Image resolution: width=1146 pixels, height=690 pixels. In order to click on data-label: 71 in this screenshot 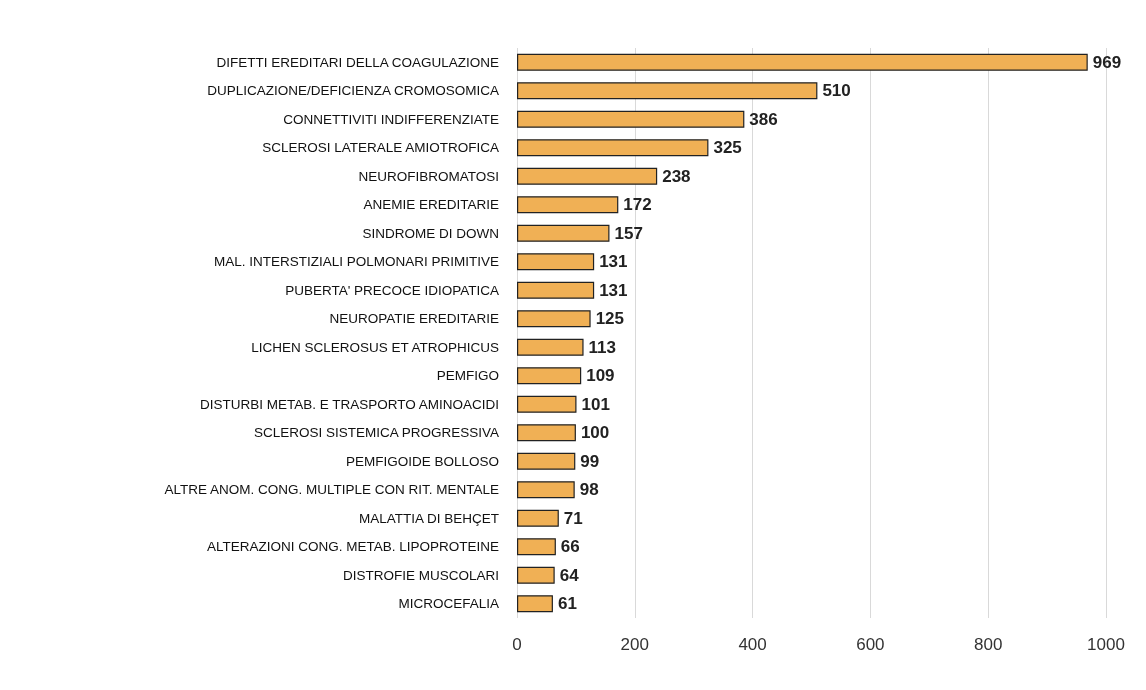, I will do `click(573, 518)`.